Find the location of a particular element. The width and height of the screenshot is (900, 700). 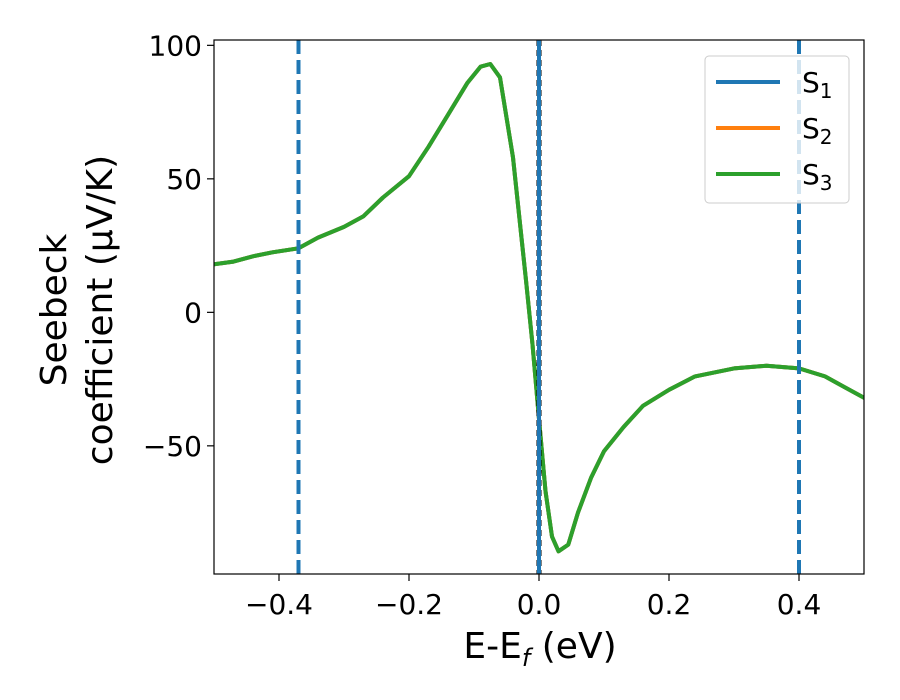

x-tick-label: 0.4 is located at coordinates (799, 604).